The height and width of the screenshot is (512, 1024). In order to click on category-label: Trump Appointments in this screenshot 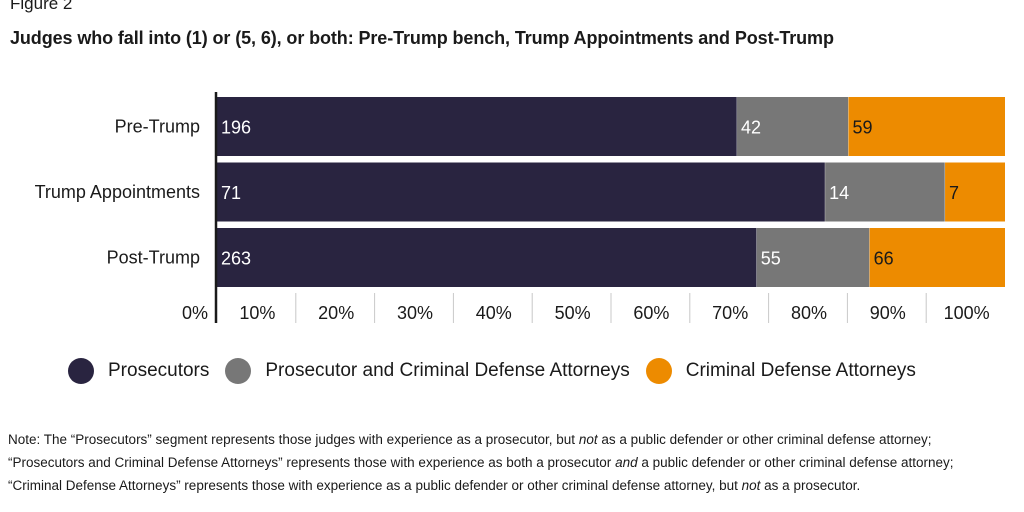, I will do `click(117, 192)`.